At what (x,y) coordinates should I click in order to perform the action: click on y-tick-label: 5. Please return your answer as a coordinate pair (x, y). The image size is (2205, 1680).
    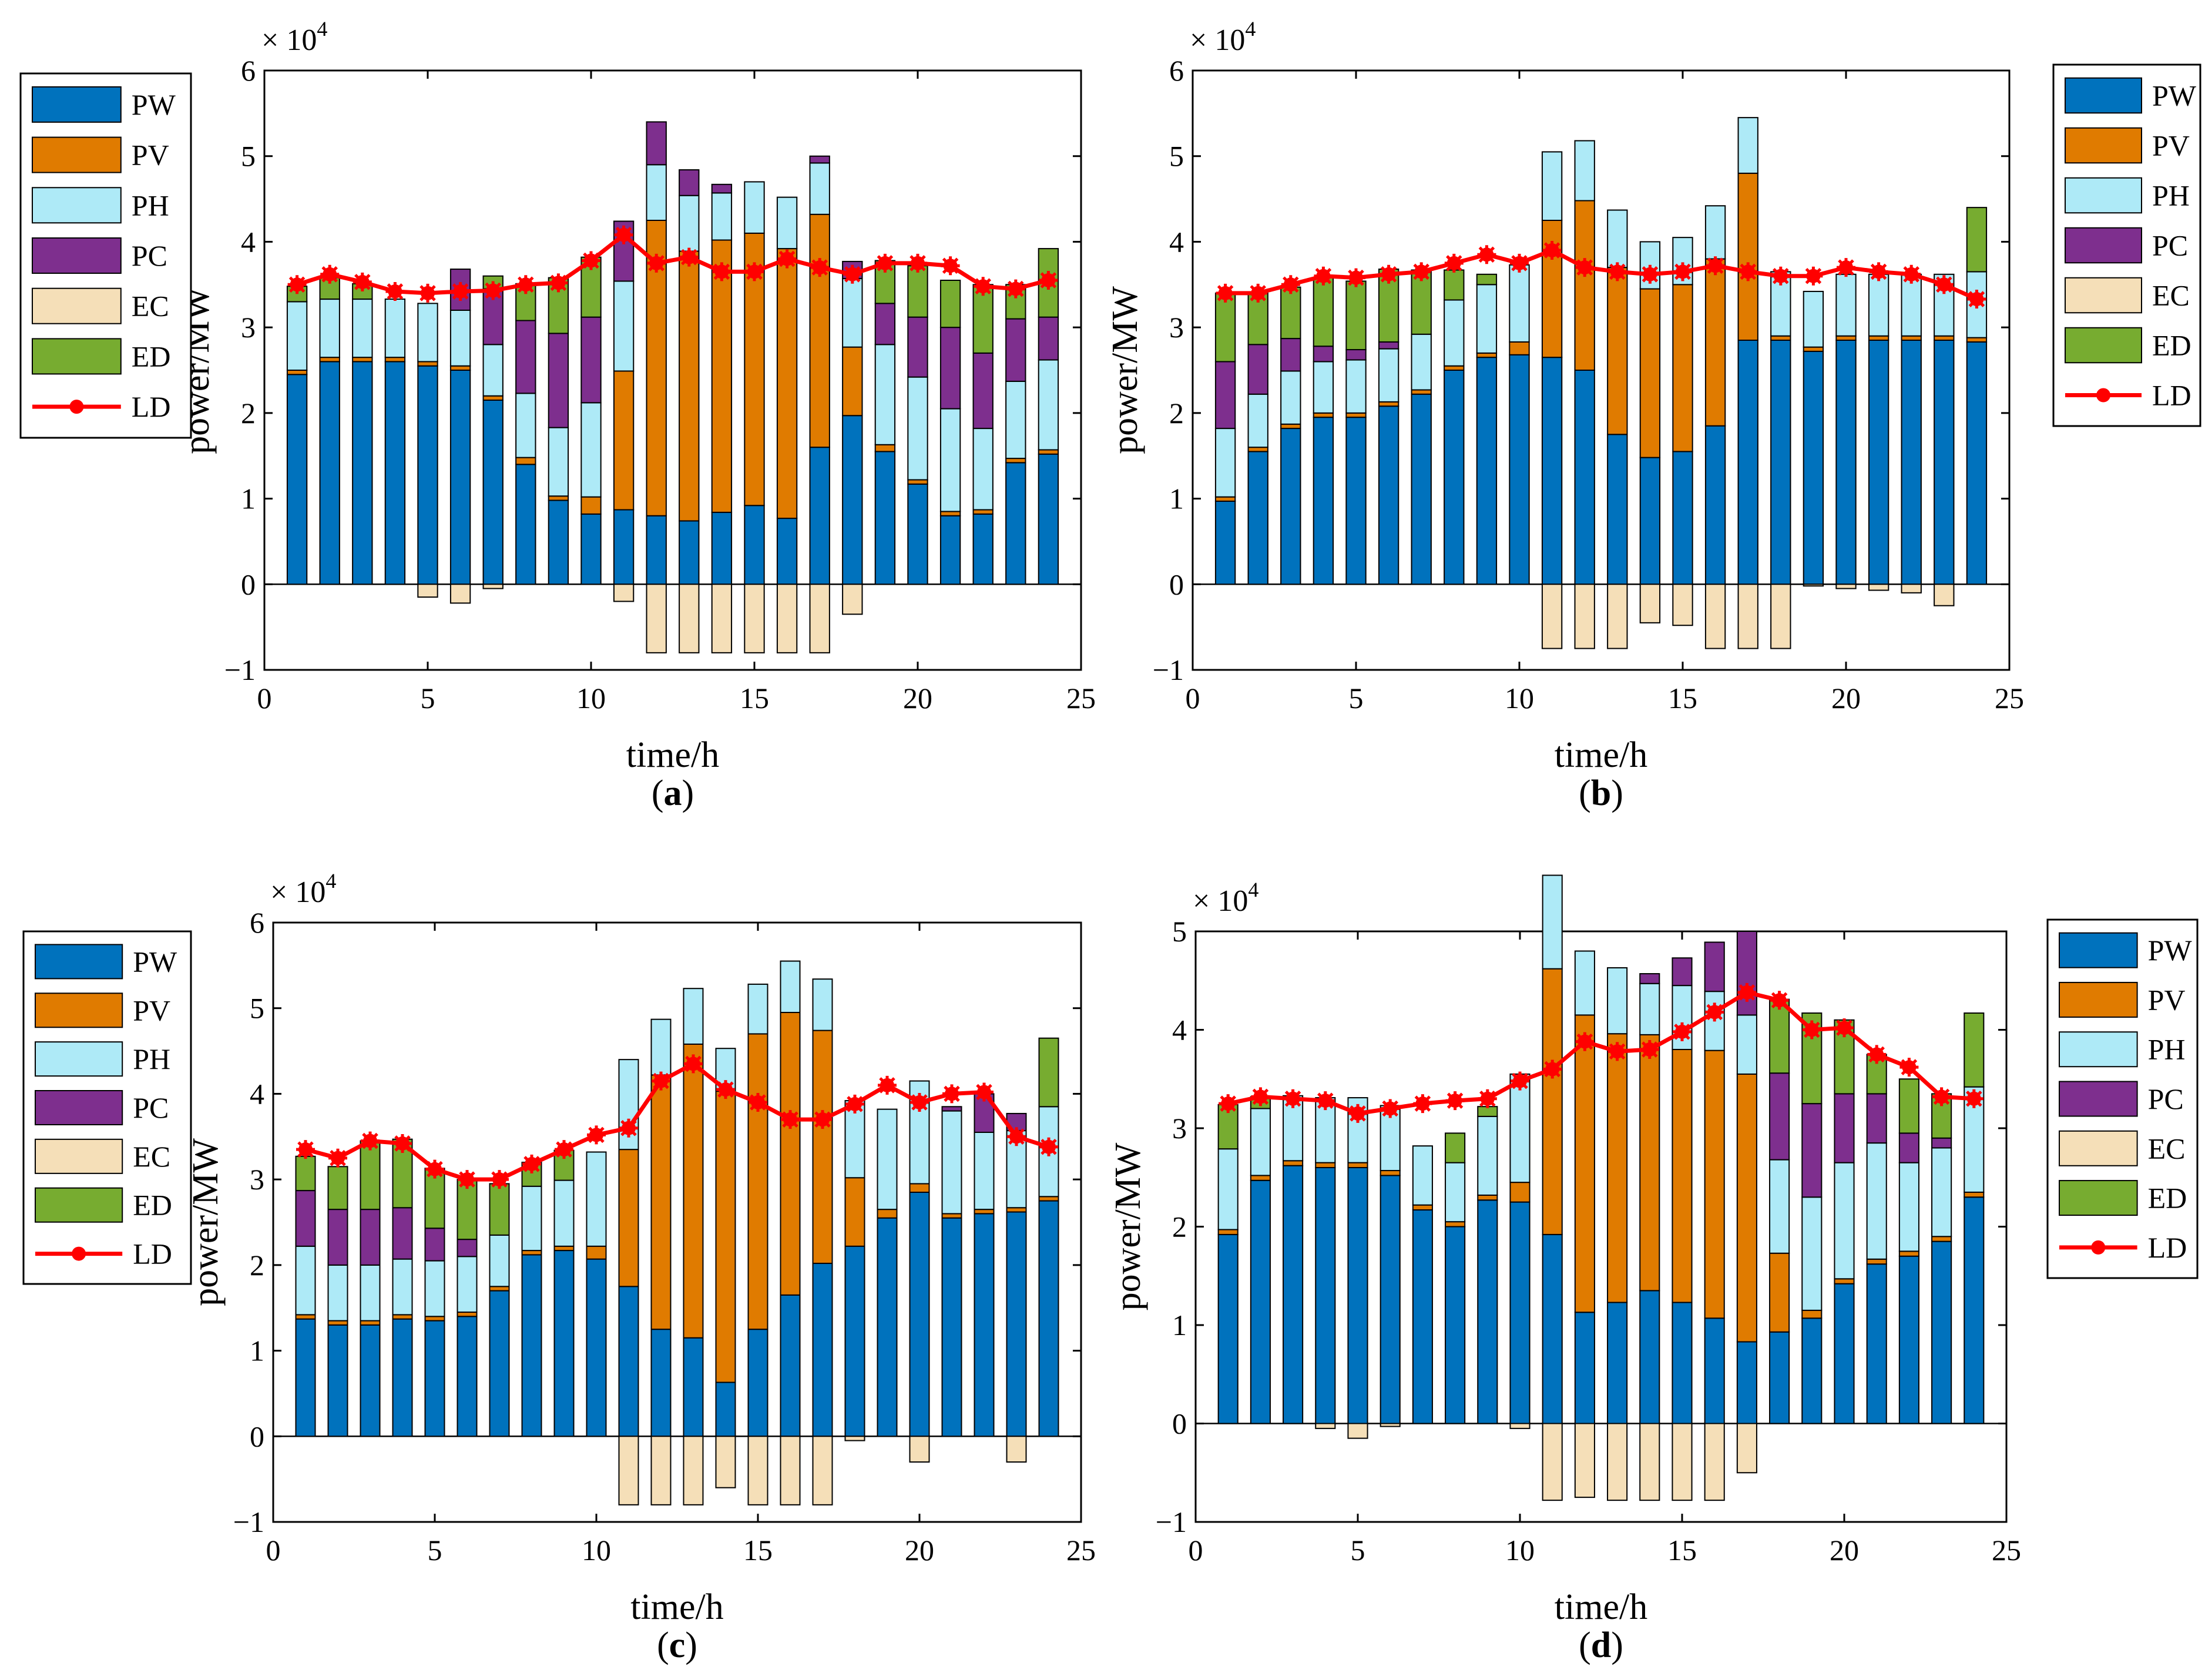
    Looking at the image, I should click on (248, 156).